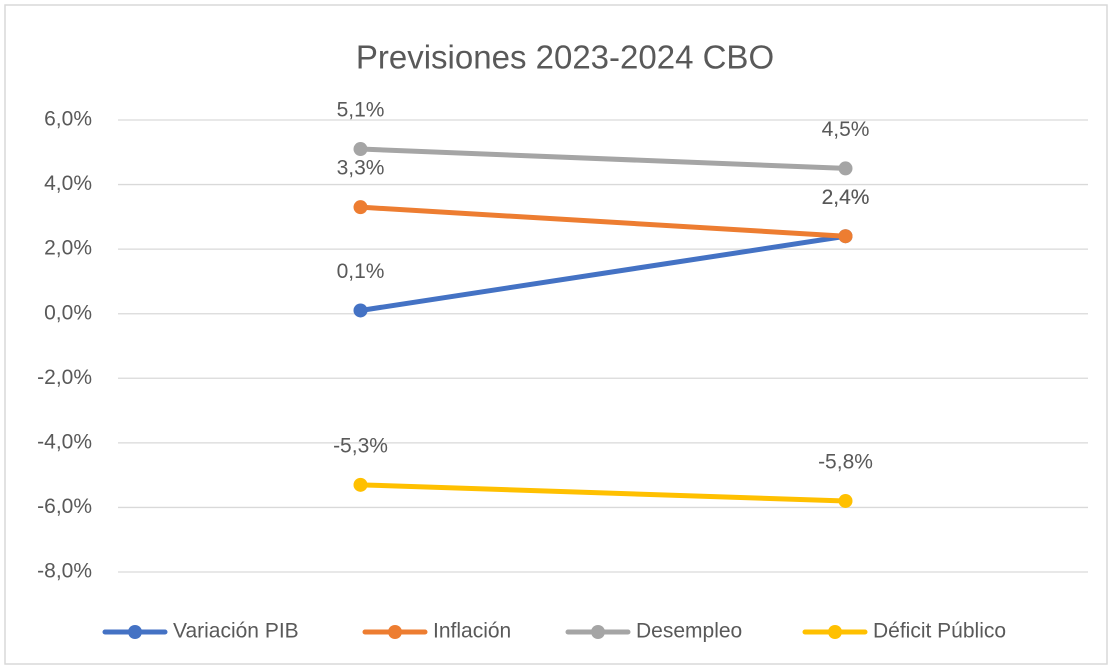  What do you see at coordinates (361, 110) in the screenshot?
I see `data-label: 5,1%` at bounding box center [361, 110].